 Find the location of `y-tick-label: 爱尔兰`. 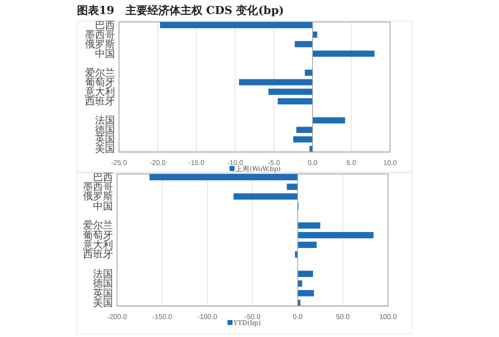

y-tick-label: 爱尔兰 is located at coordinates (100, 72).